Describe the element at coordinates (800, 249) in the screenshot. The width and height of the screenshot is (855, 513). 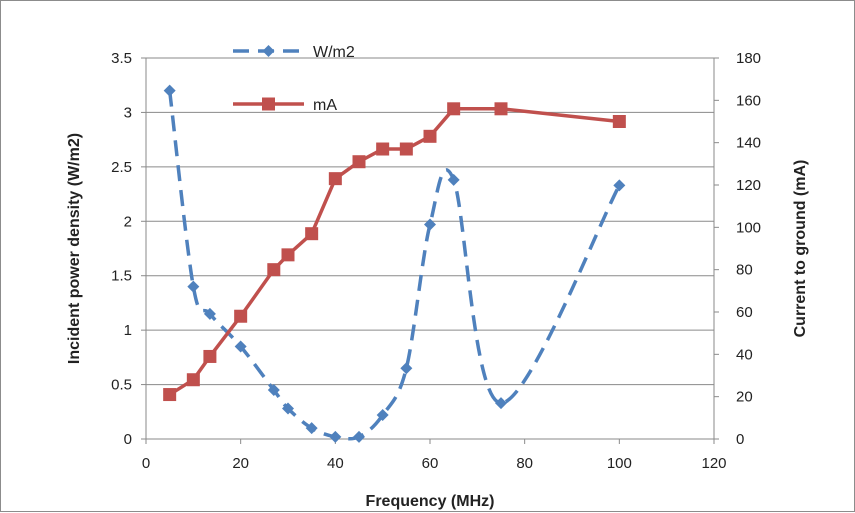
I see `y-axis-title-right: Current to ground (mA)` at that location.